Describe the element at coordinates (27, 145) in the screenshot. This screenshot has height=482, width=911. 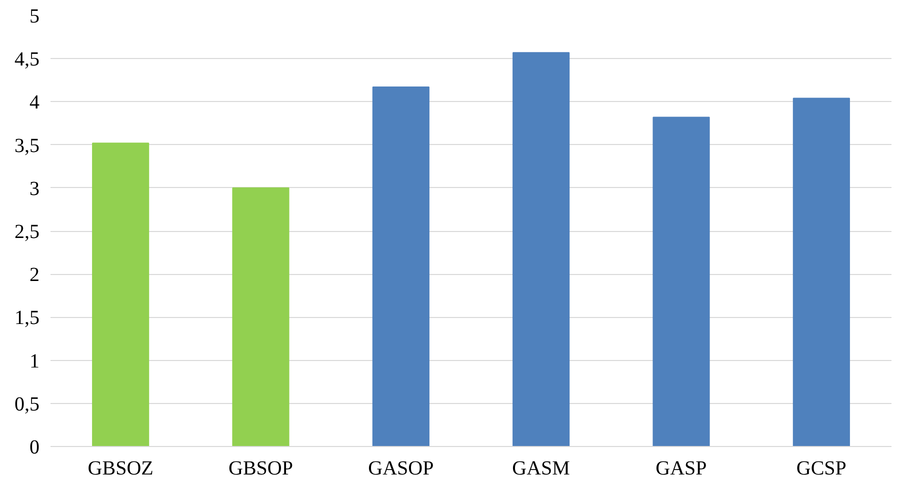
I see `y-tick-label: 3,5` at that location.